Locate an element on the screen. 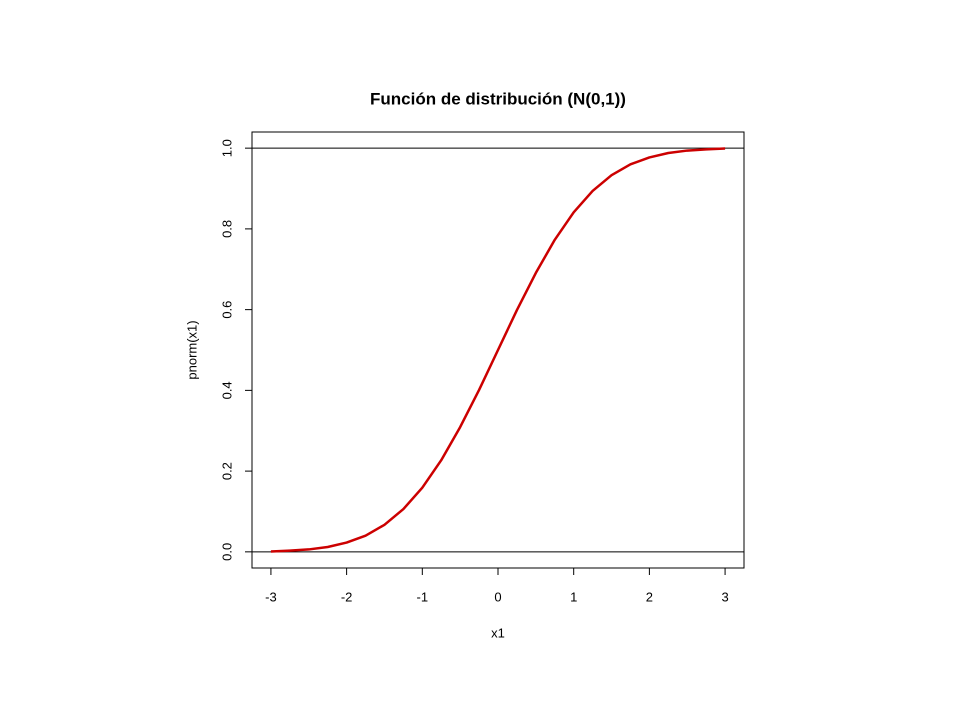 The image size is (960, 720). x-axis-label: x1 is located at coordinates (498, 632).